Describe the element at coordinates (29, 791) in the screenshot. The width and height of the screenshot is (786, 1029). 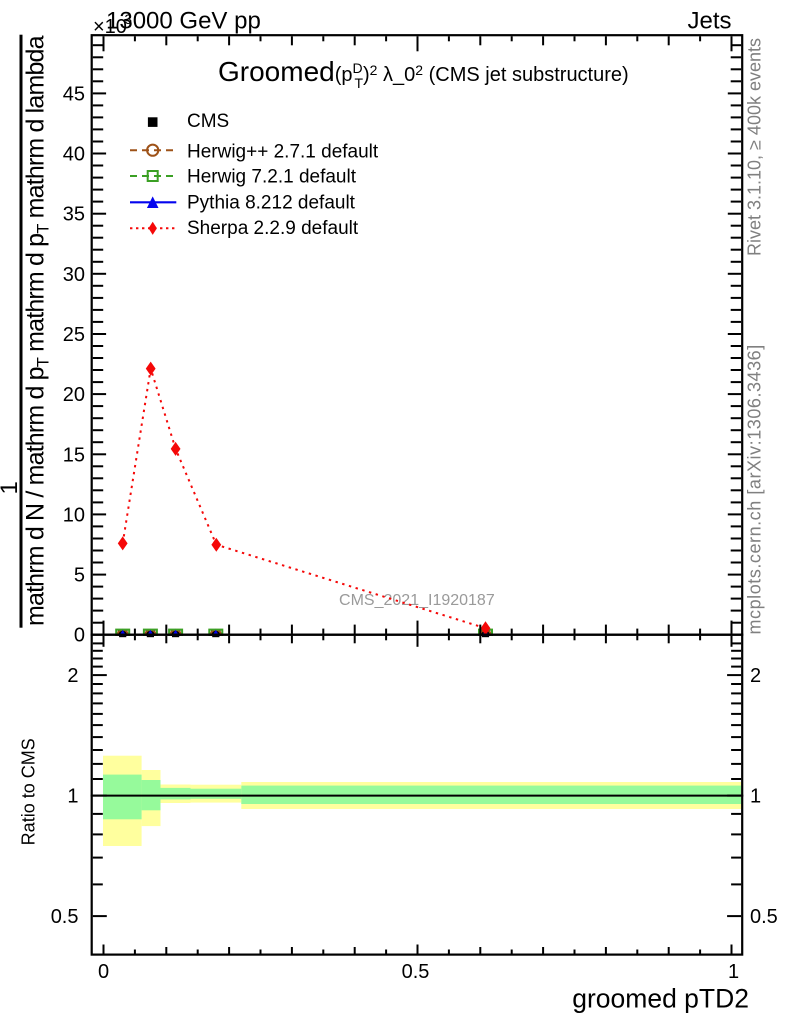
I see `svg-text: Ratio to CMS` at that location.